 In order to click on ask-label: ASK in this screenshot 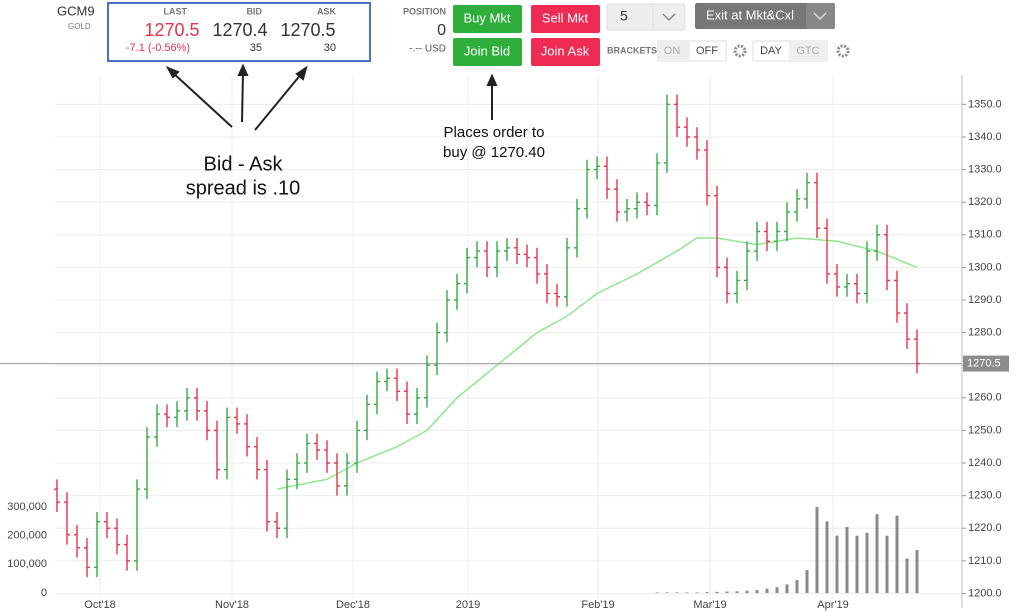, I will do `click(327, 11)`.